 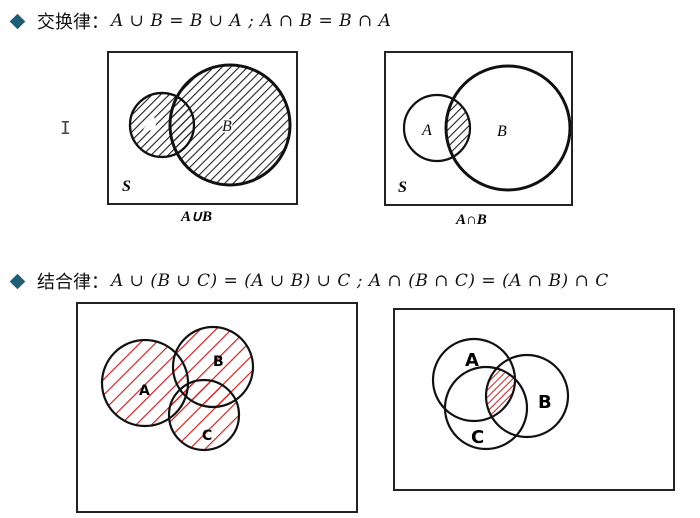 I want to click on venn-union-ab: A B S A∪B, so click(x=202, y=138).